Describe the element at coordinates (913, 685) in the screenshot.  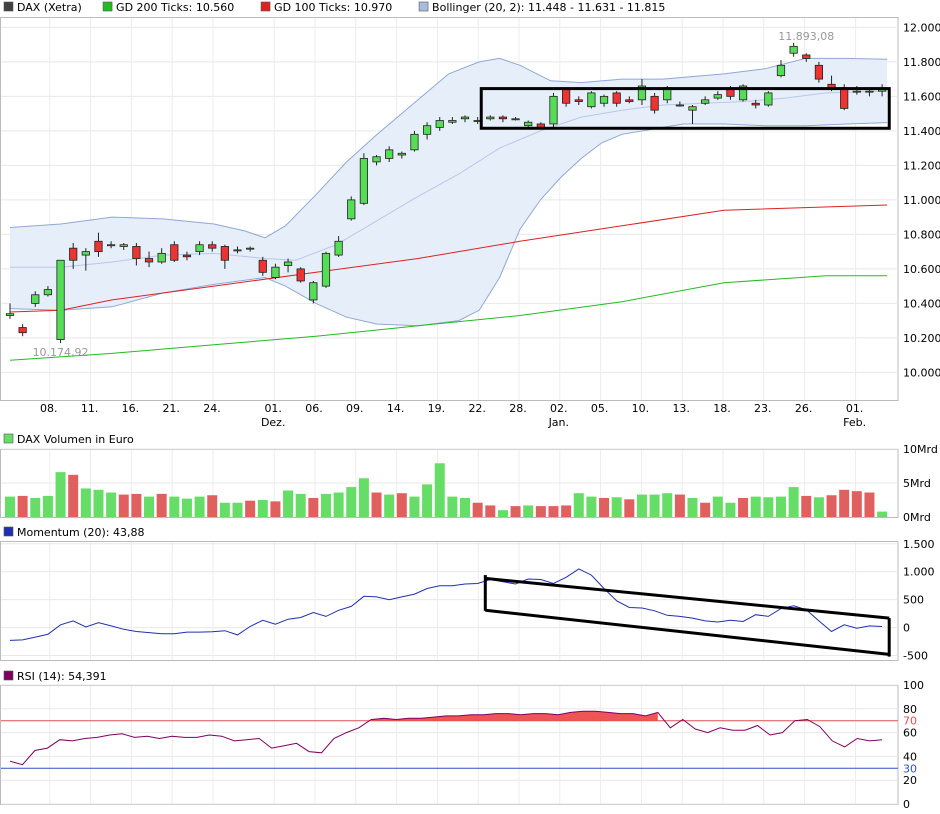
I see `rsi-y-tick-5: 100` at that location.